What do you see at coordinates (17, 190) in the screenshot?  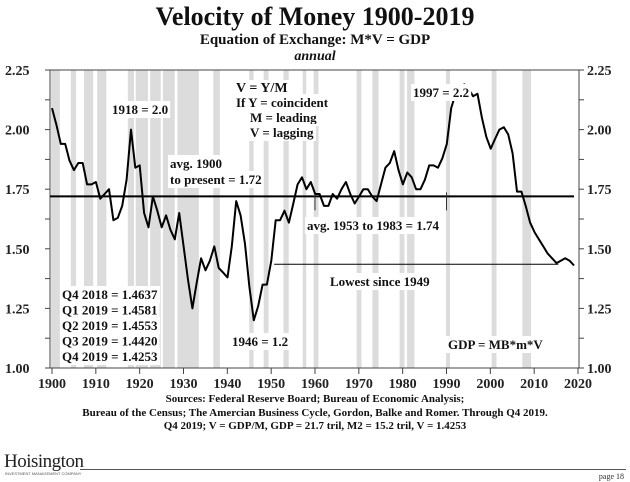 I see `y-tick-label-left: 1.75` at bounding box center [17, 190].